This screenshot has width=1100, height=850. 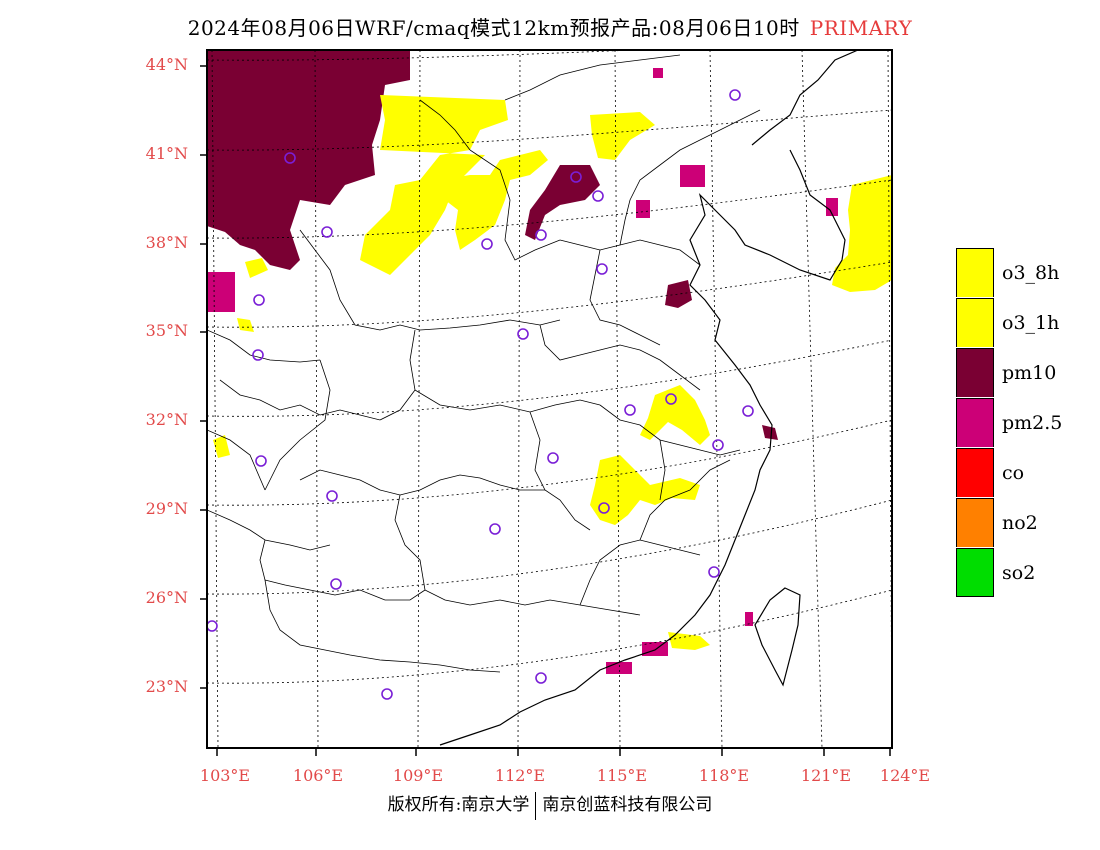 What do you see at coordinates (166, 64) in the screenshot?
I see `lat-label: 44°N` at bounding box center [166, 64].